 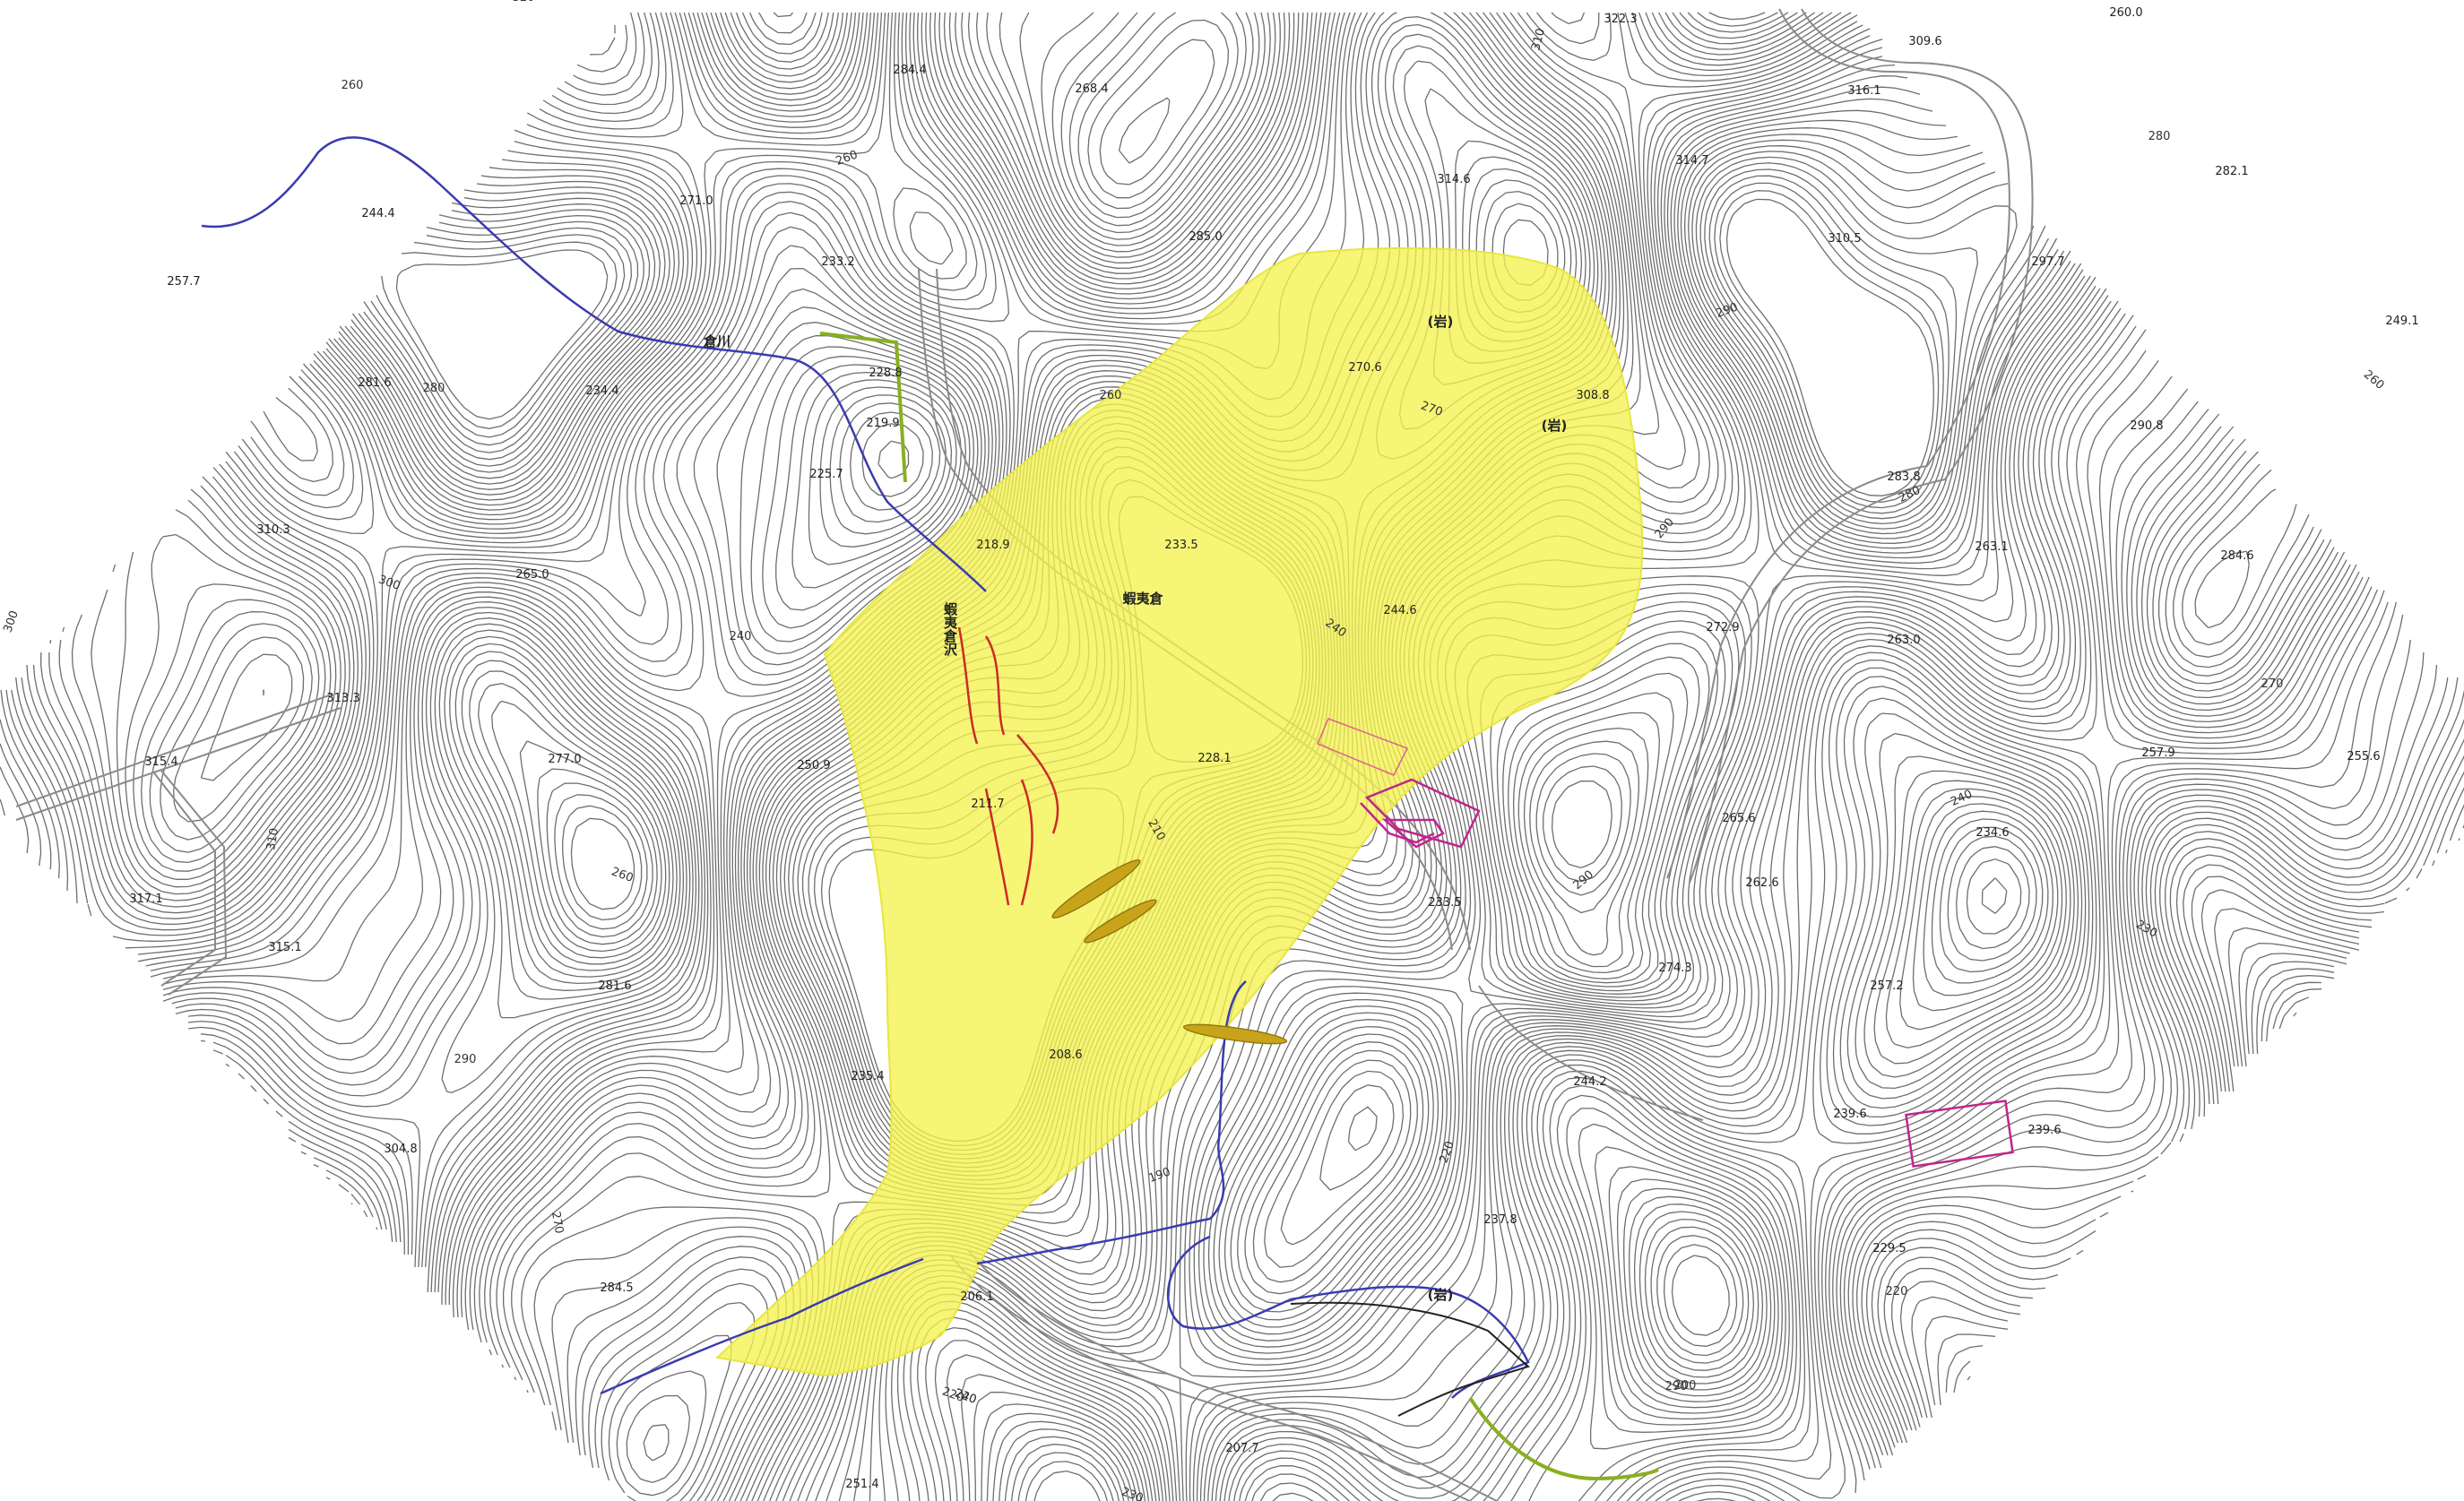 What do you see at coordinates (863, 407) in the screenshot?
I see `green-path` at bounding box center [863, 407].